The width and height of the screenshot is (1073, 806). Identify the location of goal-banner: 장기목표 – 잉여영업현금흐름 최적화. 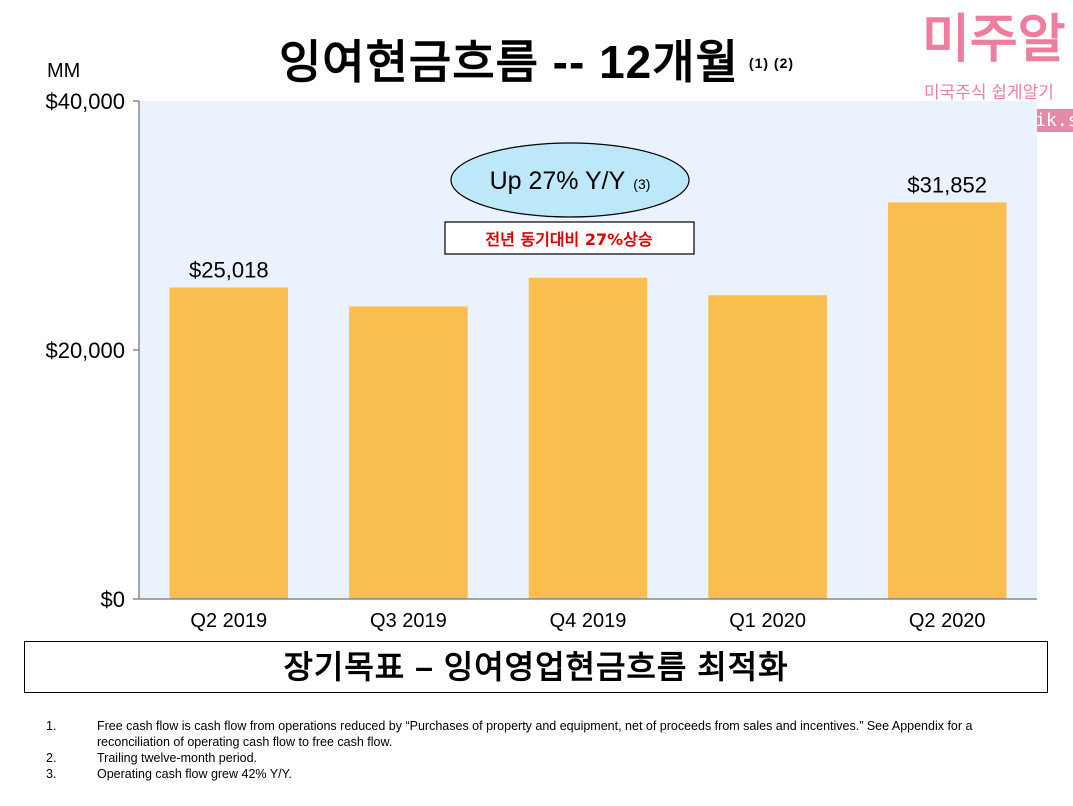
(536, 667).